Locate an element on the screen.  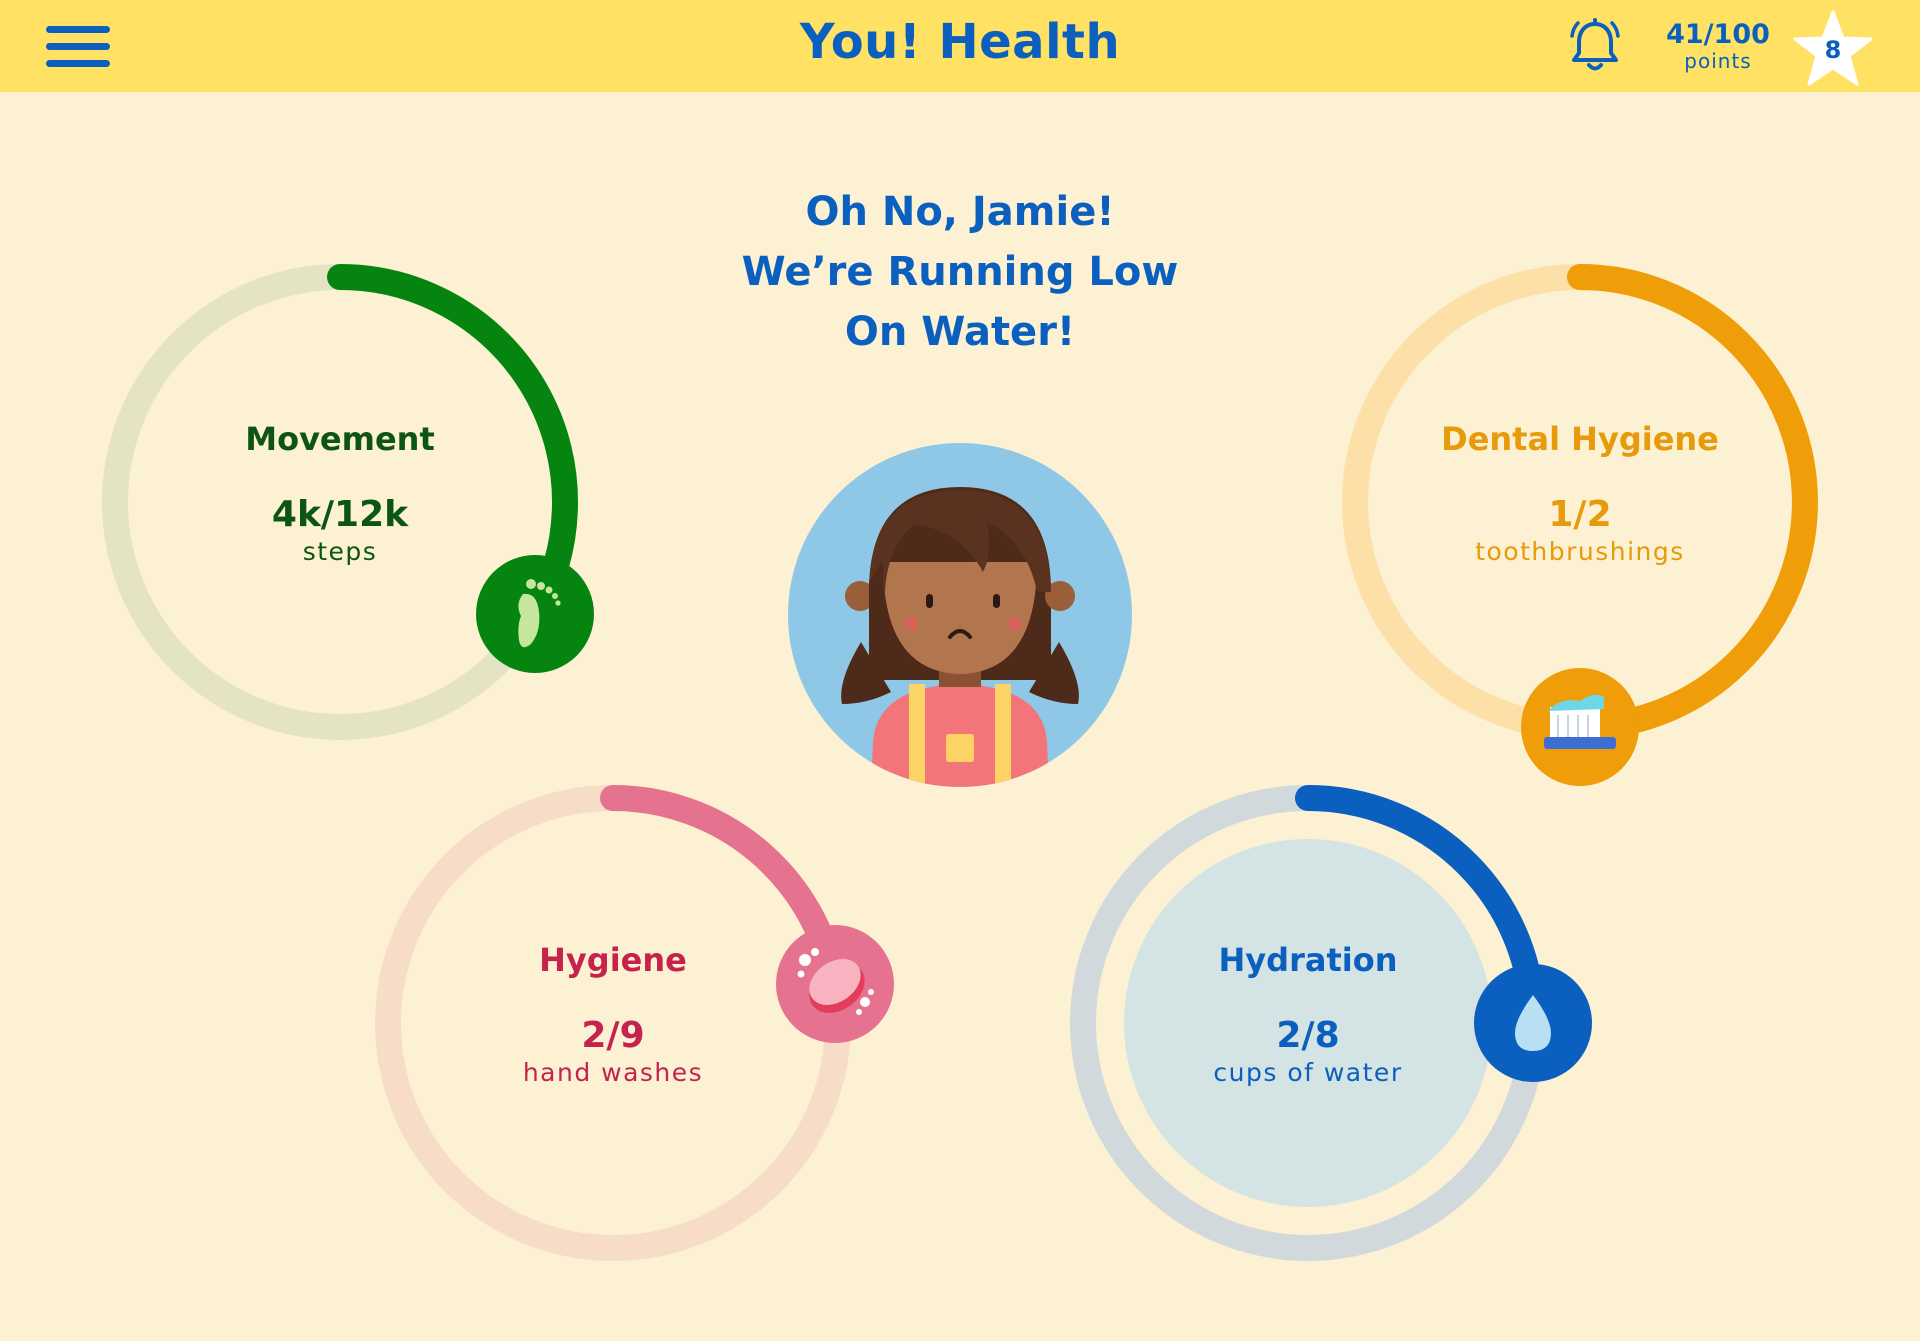
hygiene-value: 2/9 is located at coordinates (613, 1035).